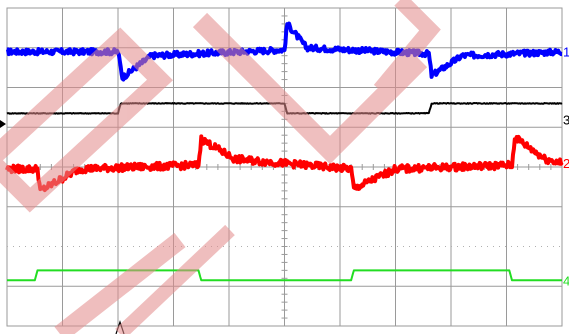 The image size is (569, 334). Describe the element at coordinates (566, 52) in the screenshot. I see `channel-marker-1: 1` at that location.